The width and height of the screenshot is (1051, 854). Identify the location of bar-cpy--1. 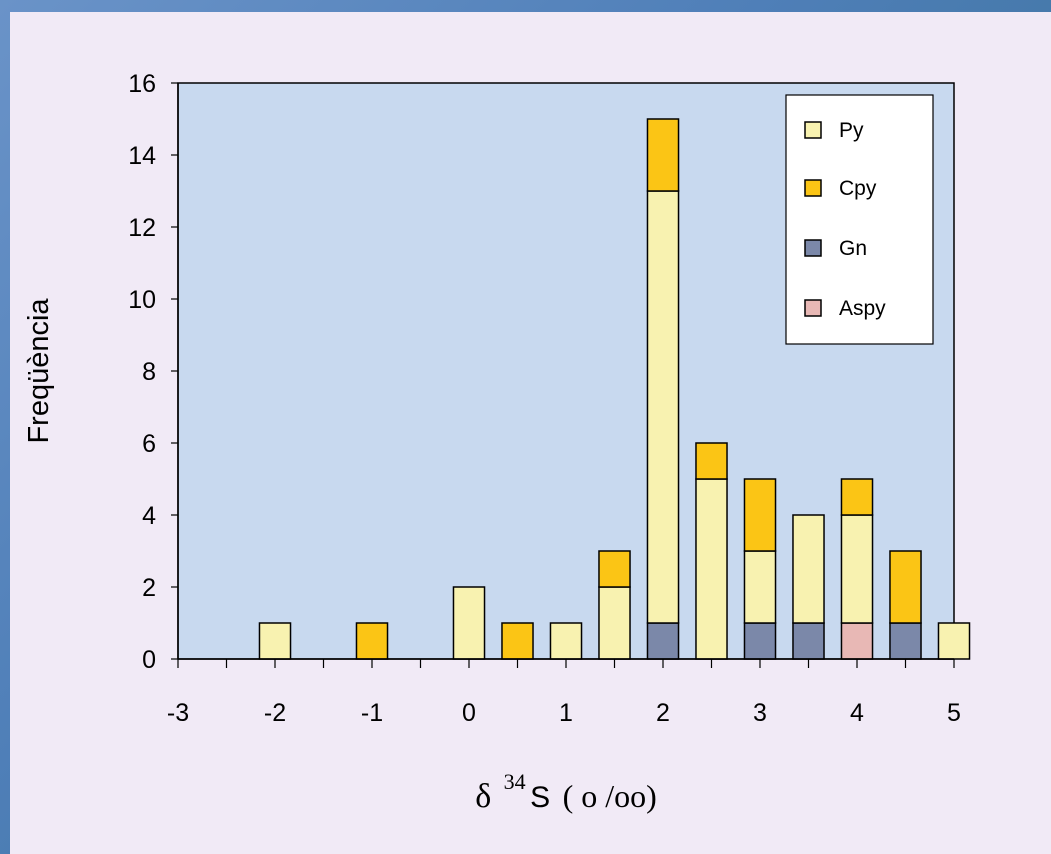
(372, 641).